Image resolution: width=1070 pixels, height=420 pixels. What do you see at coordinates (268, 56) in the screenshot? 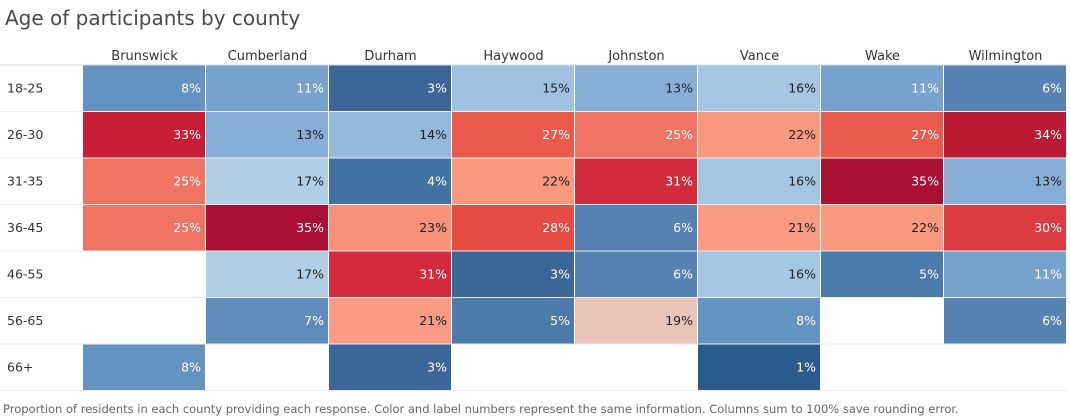
I see `column-header-cumberland: Cumberland` at bounding box center [268, 56].